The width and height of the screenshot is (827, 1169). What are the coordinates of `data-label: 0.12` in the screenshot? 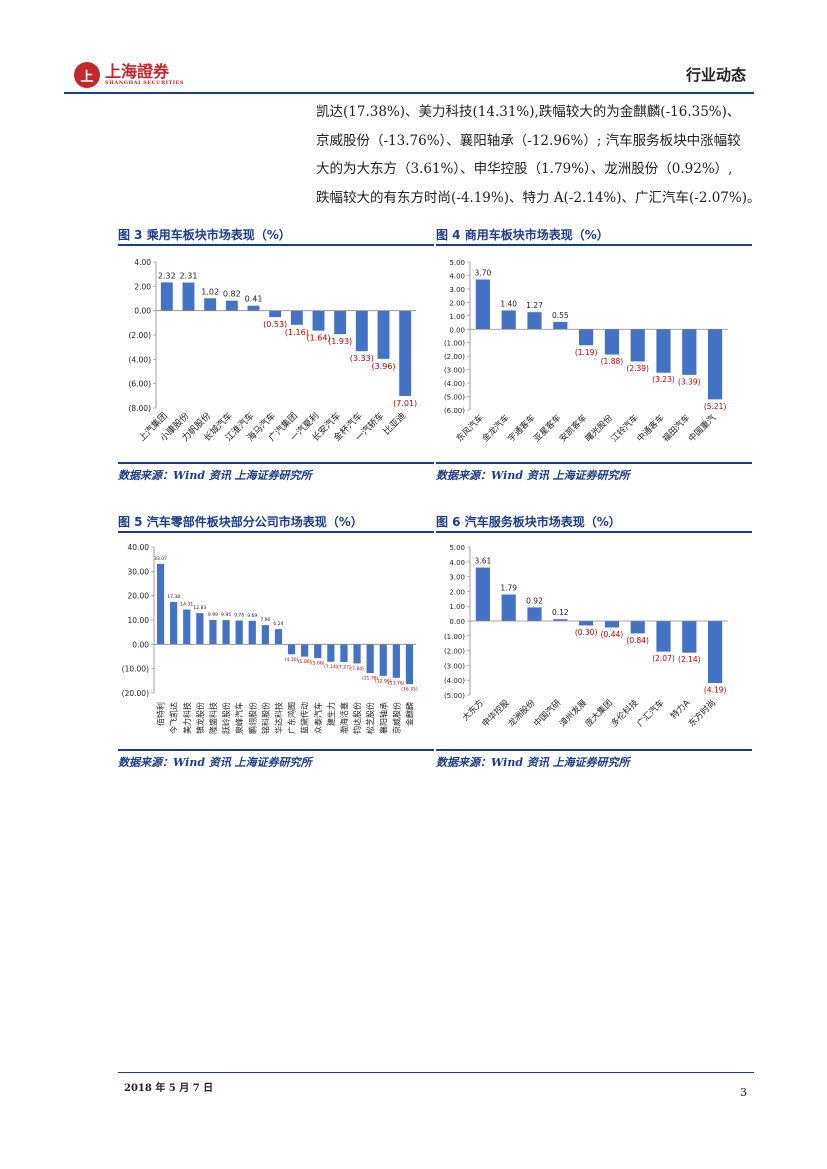 It's located at (560, 612).